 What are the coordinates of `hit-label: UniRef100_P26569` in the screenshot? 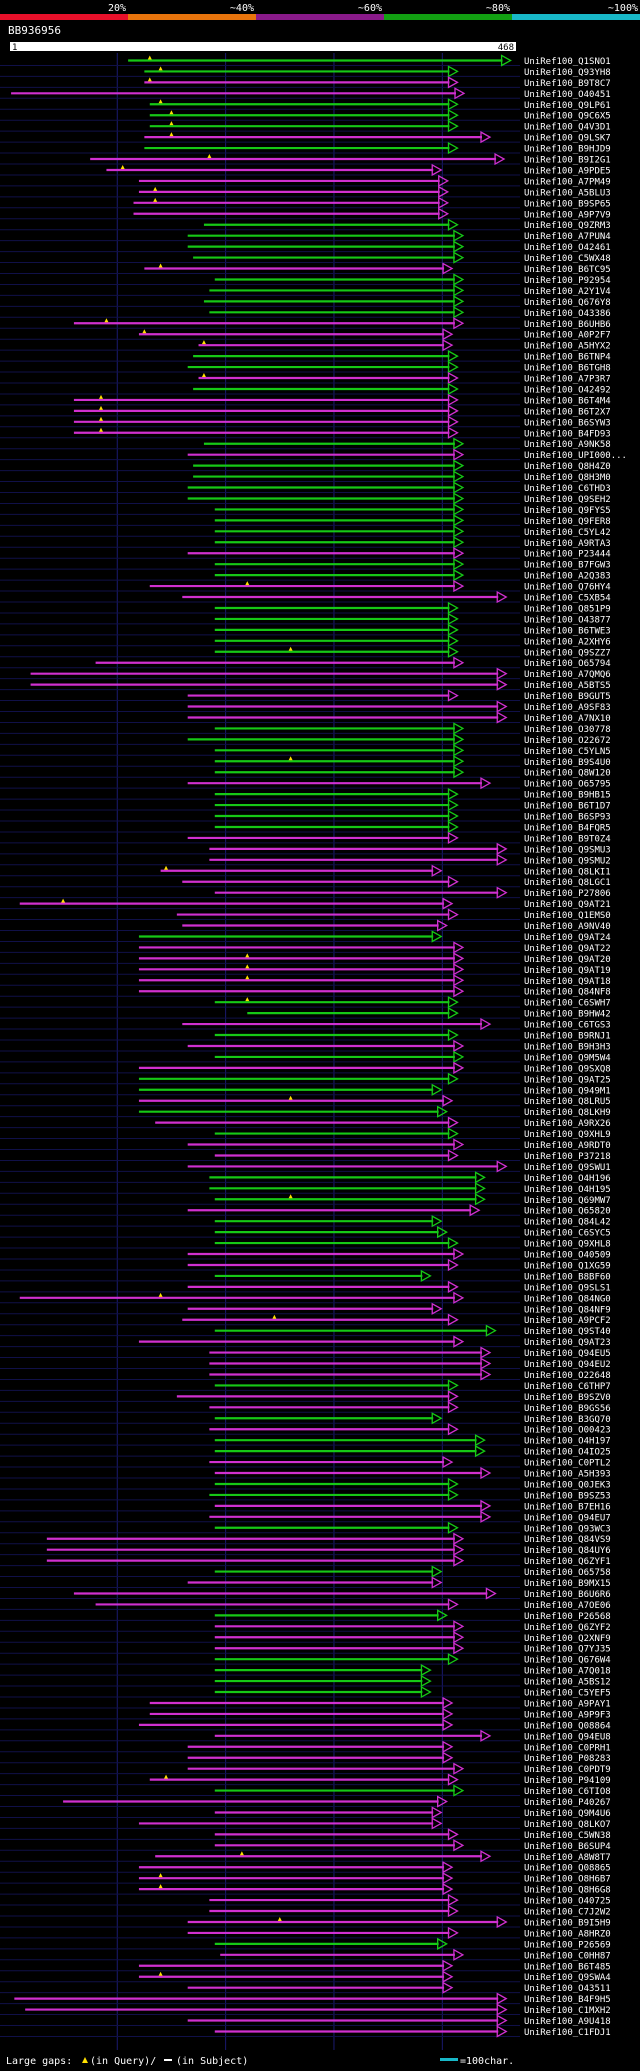 It's located at (567, 1945).